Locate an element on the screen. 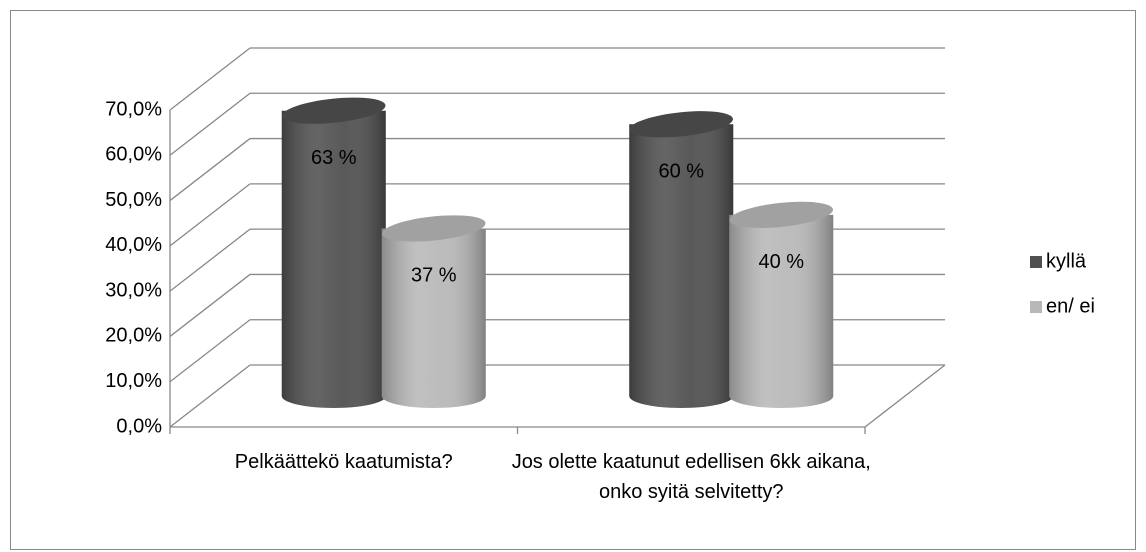 The image size is (1146, 552). y-tick-label: 40,0% is located at coordinates (133, 245).